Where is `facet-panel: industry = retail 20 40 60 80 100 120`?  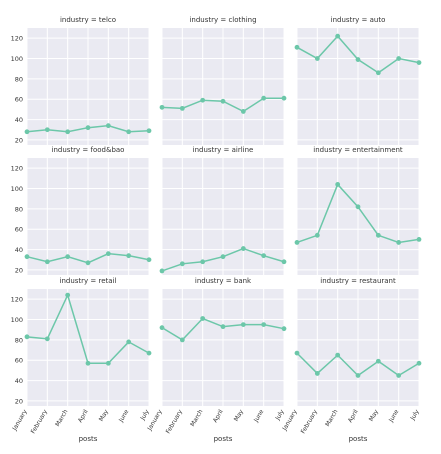
facet-panel: industry = retail 20 40 60 80 100 120 is located at coordinates (81, 341).